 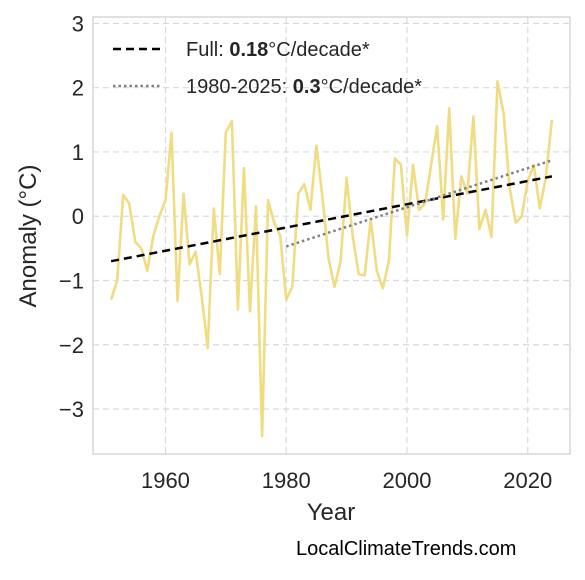 I want to click on legend-full-suffix: °C/decade*, so click(x=319, y=50).